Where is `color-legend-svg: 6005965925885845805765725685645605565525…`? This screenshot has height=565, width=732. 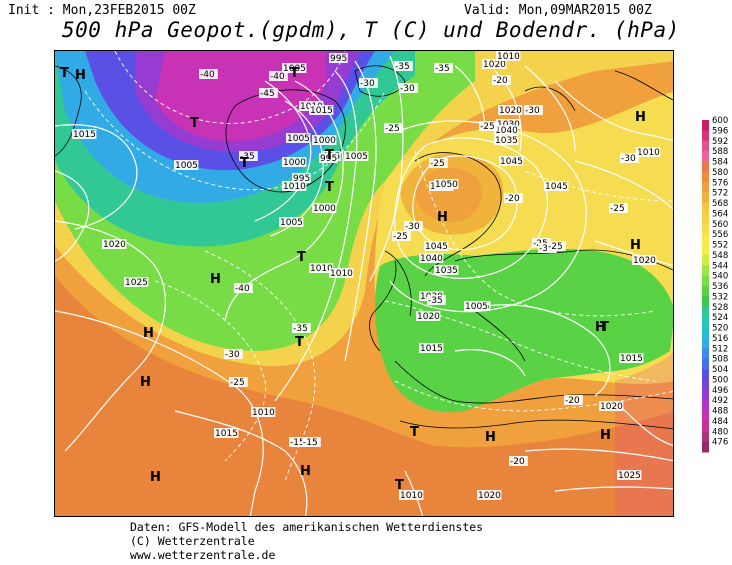 color-legend-svg: 6005965925885845805765725685645605565525… is located at coordinates (715, 284).